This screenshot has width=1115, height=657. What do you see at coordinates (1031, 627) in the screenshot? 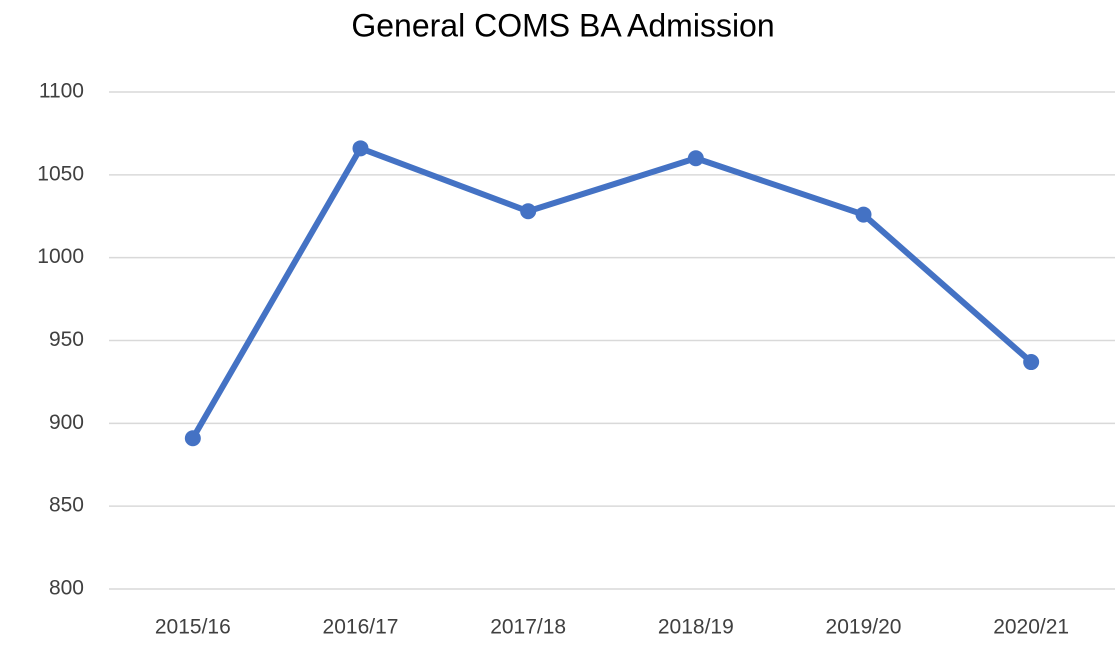
I see `x-tick-label: 2020/21` at bounding box center [1031, 627].